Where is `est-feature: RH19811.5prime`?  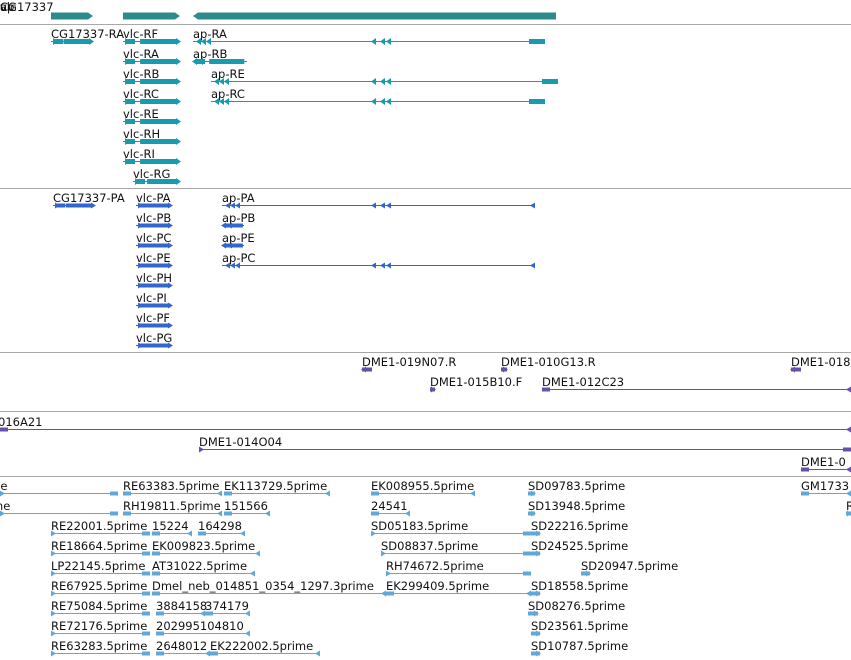
est-feature: RH19811.5prime is located at coordinates (172, 508).